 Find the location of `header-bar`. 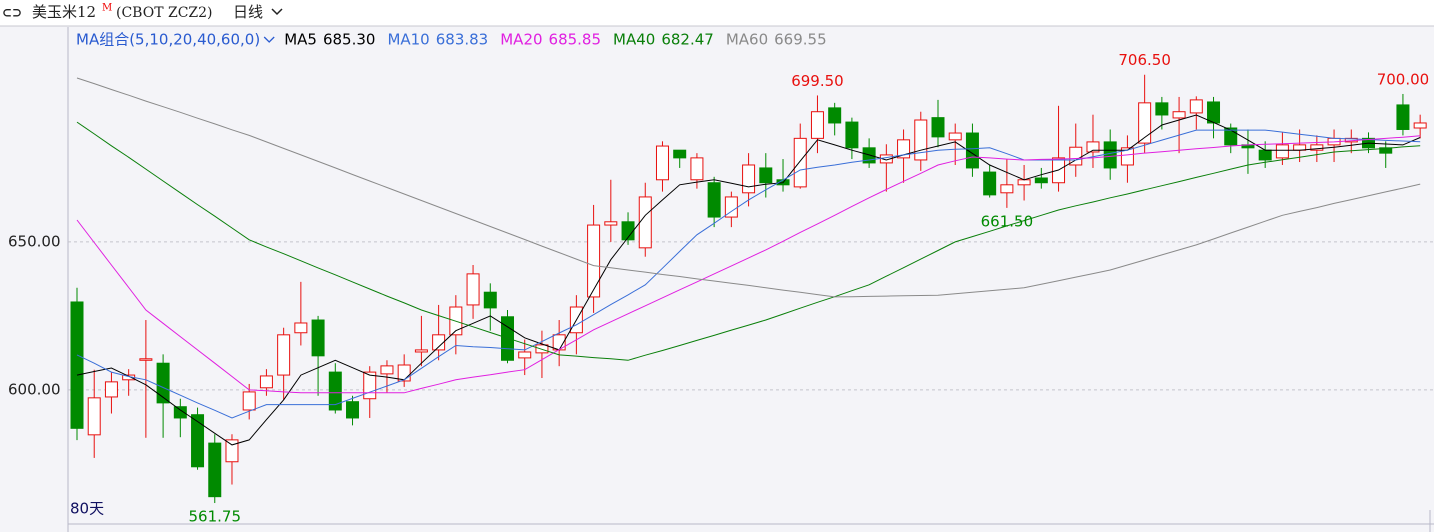

header-bar is located at coordinates (717, 13).